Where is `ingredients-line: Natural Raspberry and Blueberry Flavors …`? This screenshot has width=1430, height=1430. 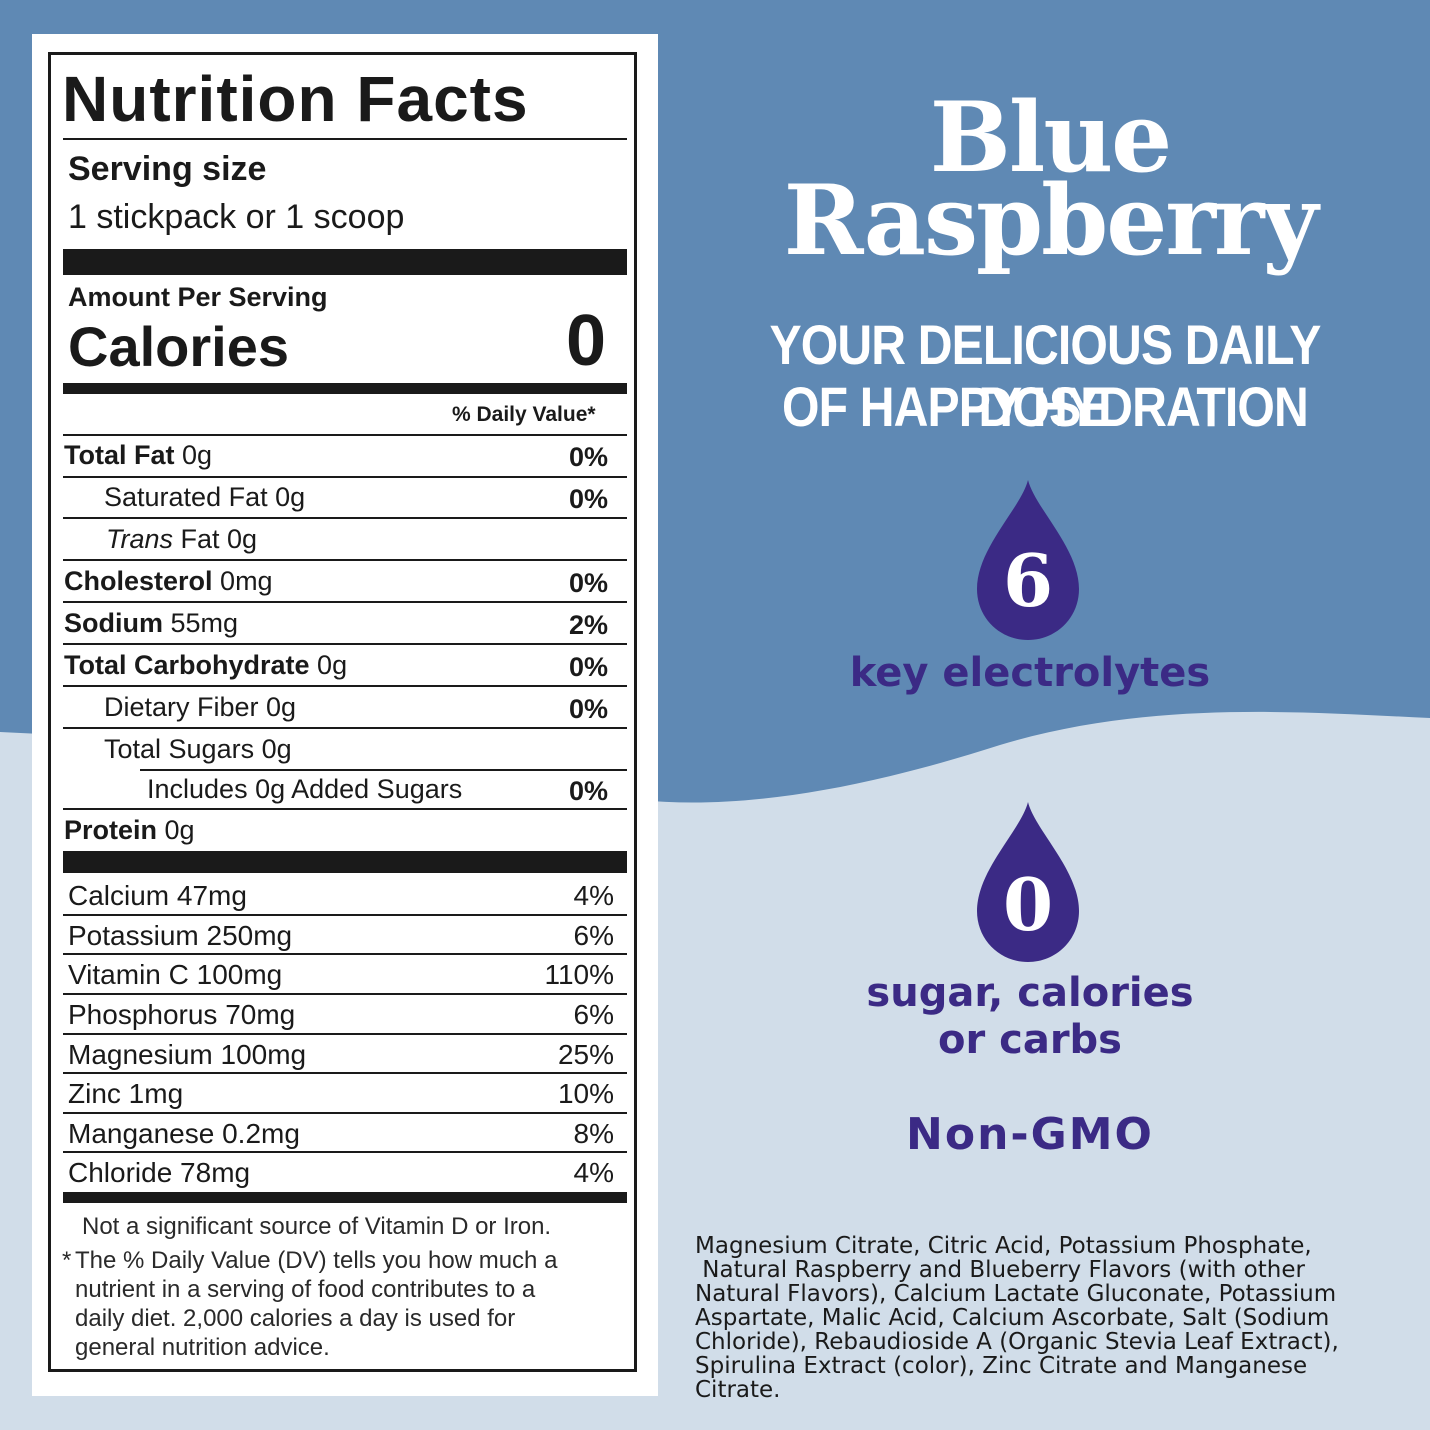
ingredients-line: Natural Raspberry and Blueberry Flavors … is located at coordinates (1000, 1270).